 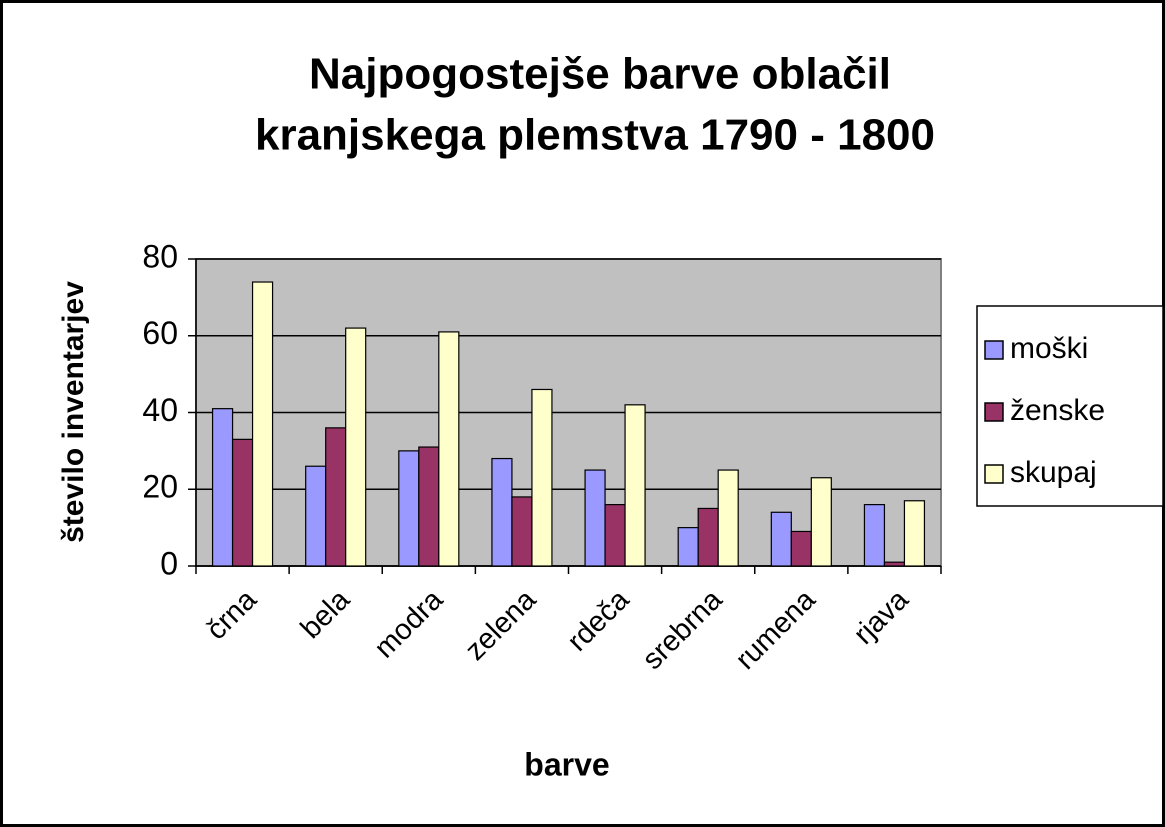 I want to click on legend-label: ženske, so click(x=1057, y=410).